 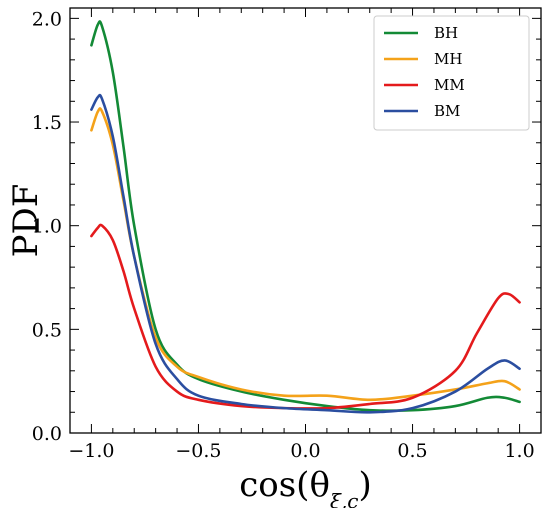 What do you see at coordinates (446, 33) in the screenshot?
I see `legend-label: BH` at bounding box center [446, 33].